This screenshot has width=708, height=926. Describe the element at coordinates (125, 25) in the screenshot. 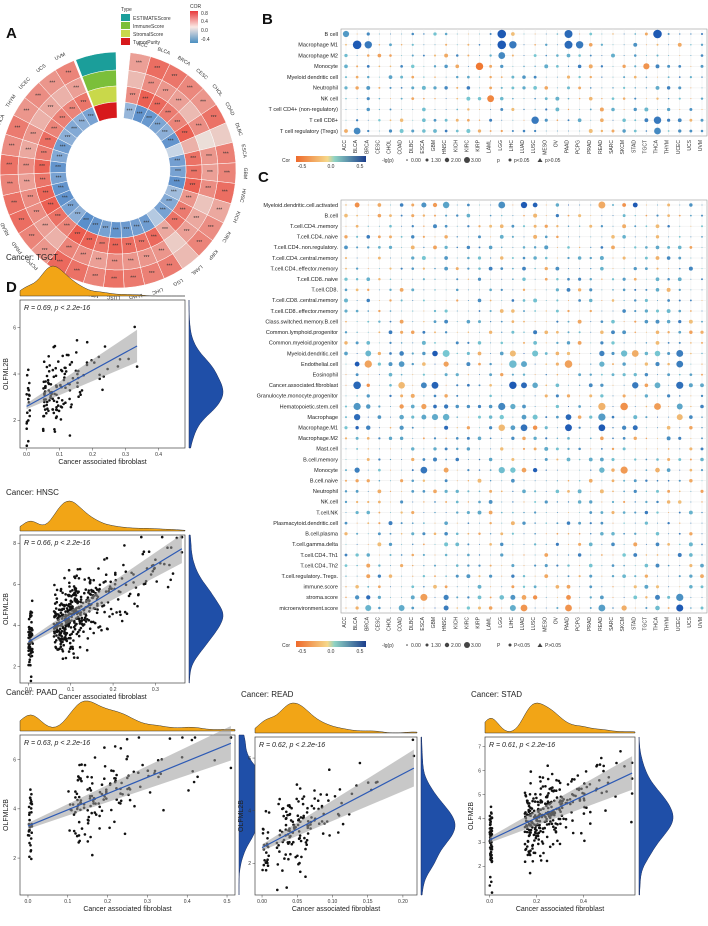

I see `type-swatch-immune` at that location.